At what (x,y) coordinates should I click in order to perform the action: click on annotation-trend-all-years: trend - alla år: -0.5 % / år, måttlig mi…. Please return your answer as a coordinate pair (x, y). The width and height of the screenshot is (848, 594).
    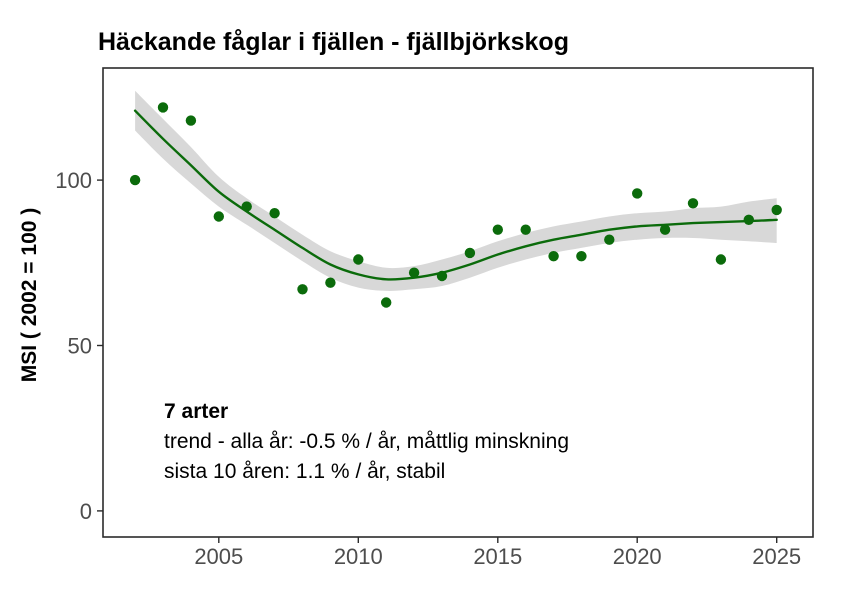
    Looking at the image, I should click on (366, 441).